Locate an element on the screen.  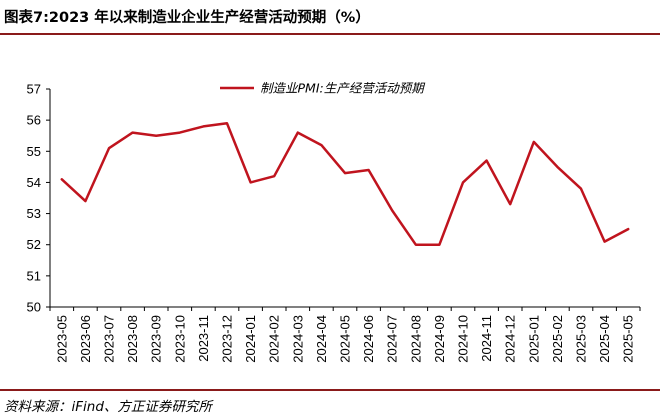
x-tick-label: 2025-05 is located at coordinates (628, 339).